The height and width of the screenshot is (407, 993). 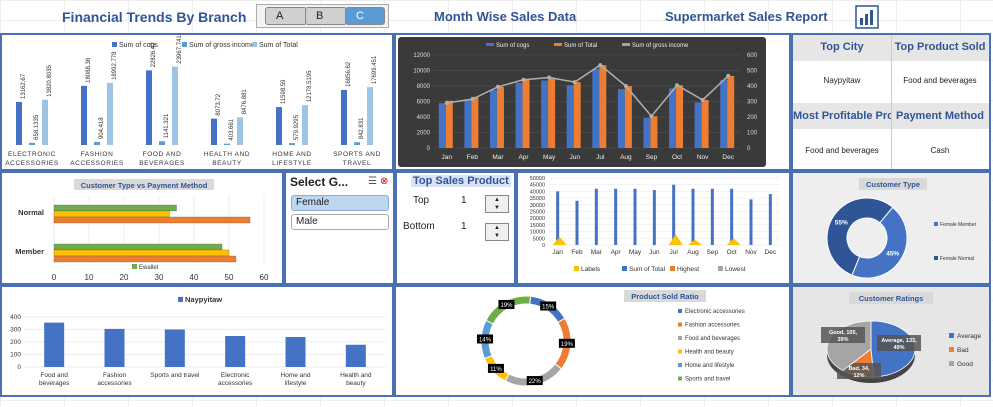 What do you see at coordinates (102, 128) in the screenshot?
I see `bar-label: 904.418` at bounding box center [102, 128].